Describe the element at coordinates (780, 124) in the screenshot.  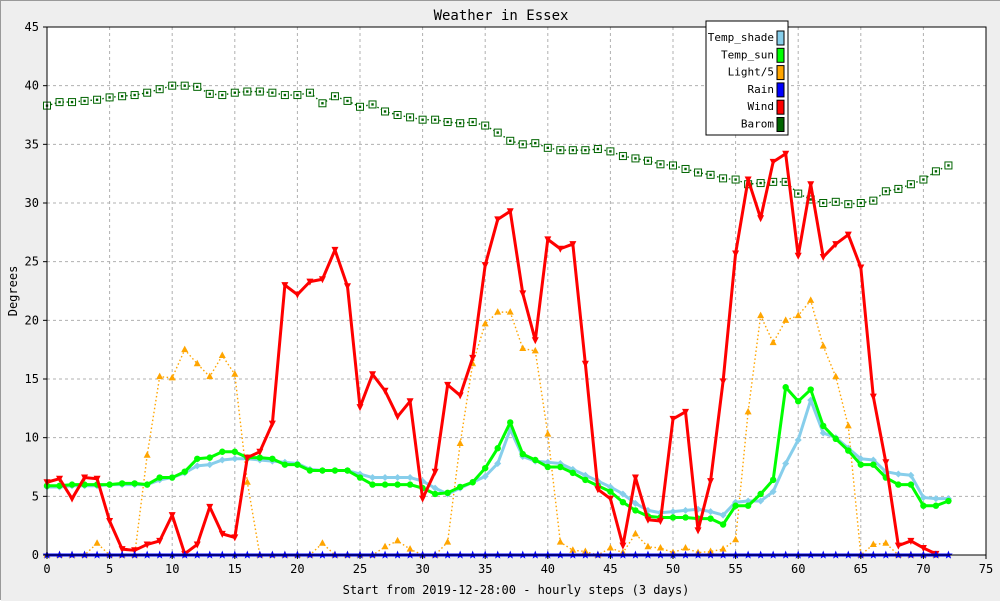
I see `legend-swatch-barom` at that location.